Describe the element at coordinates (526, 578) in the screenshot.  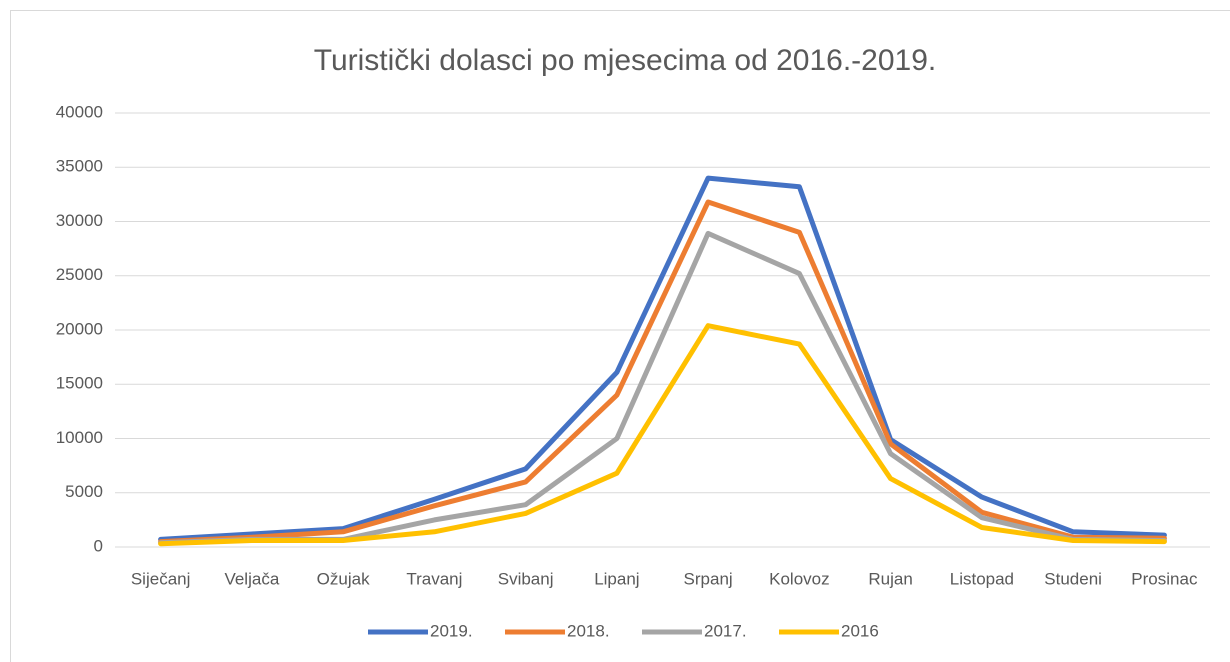
I see `x-tick-label: Svibanj` at that location.